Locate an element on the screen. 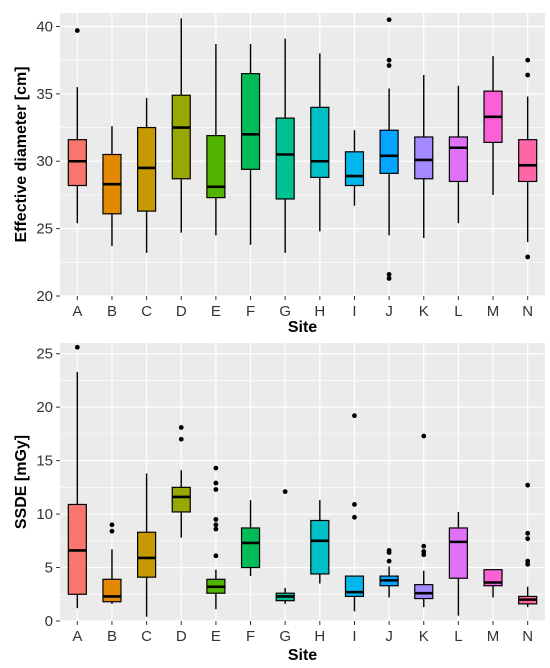  box-J is located at coordinates (389, 573).